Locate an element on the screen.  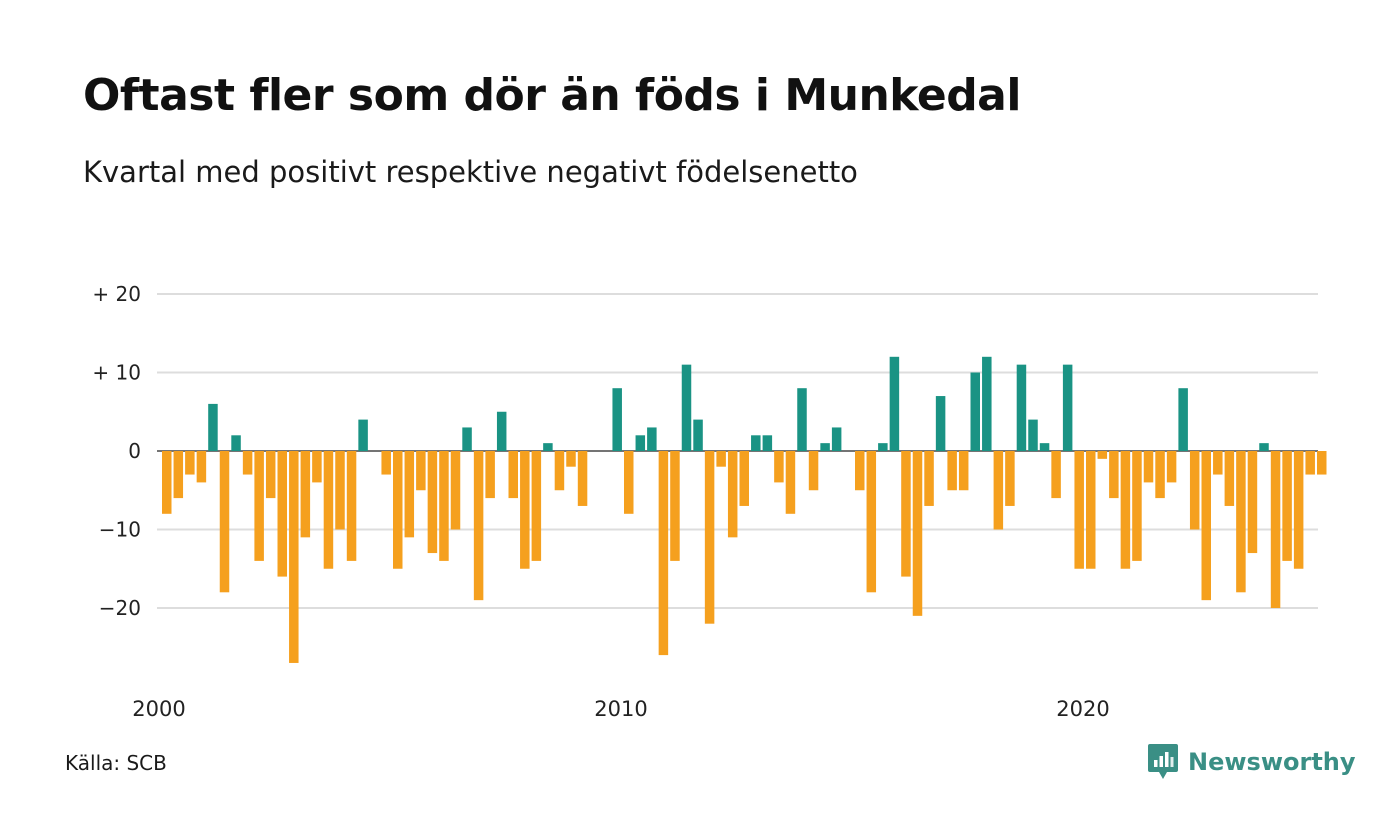
newsworthy-logo-icon is located at coordinates (1163, 761).